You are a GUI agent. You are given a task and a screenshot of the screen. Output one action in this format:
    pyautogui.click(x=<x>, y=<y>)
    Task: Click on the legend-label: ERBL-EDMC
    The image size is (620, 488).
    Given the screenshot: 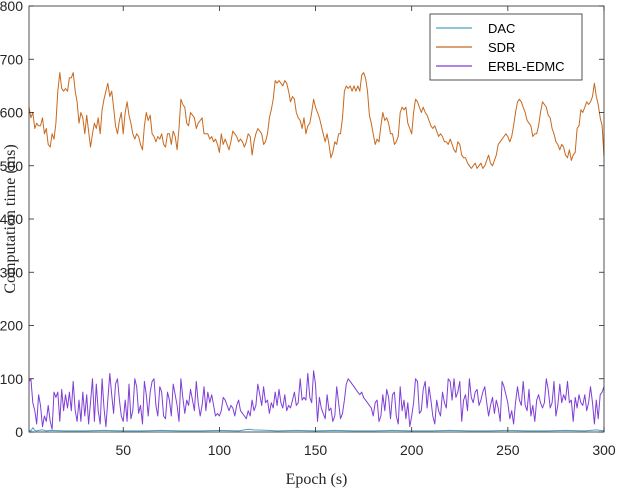 What is the action you would take?
    pyautogui.click(x=526, y=66)
    